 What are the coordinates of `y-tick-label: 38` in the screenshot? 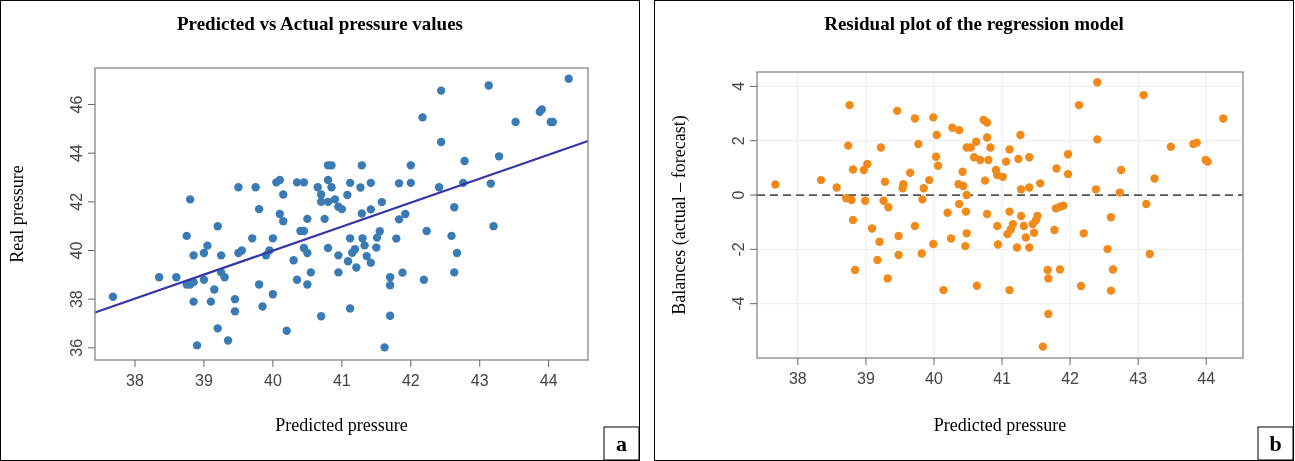 It's located at (76, 299).